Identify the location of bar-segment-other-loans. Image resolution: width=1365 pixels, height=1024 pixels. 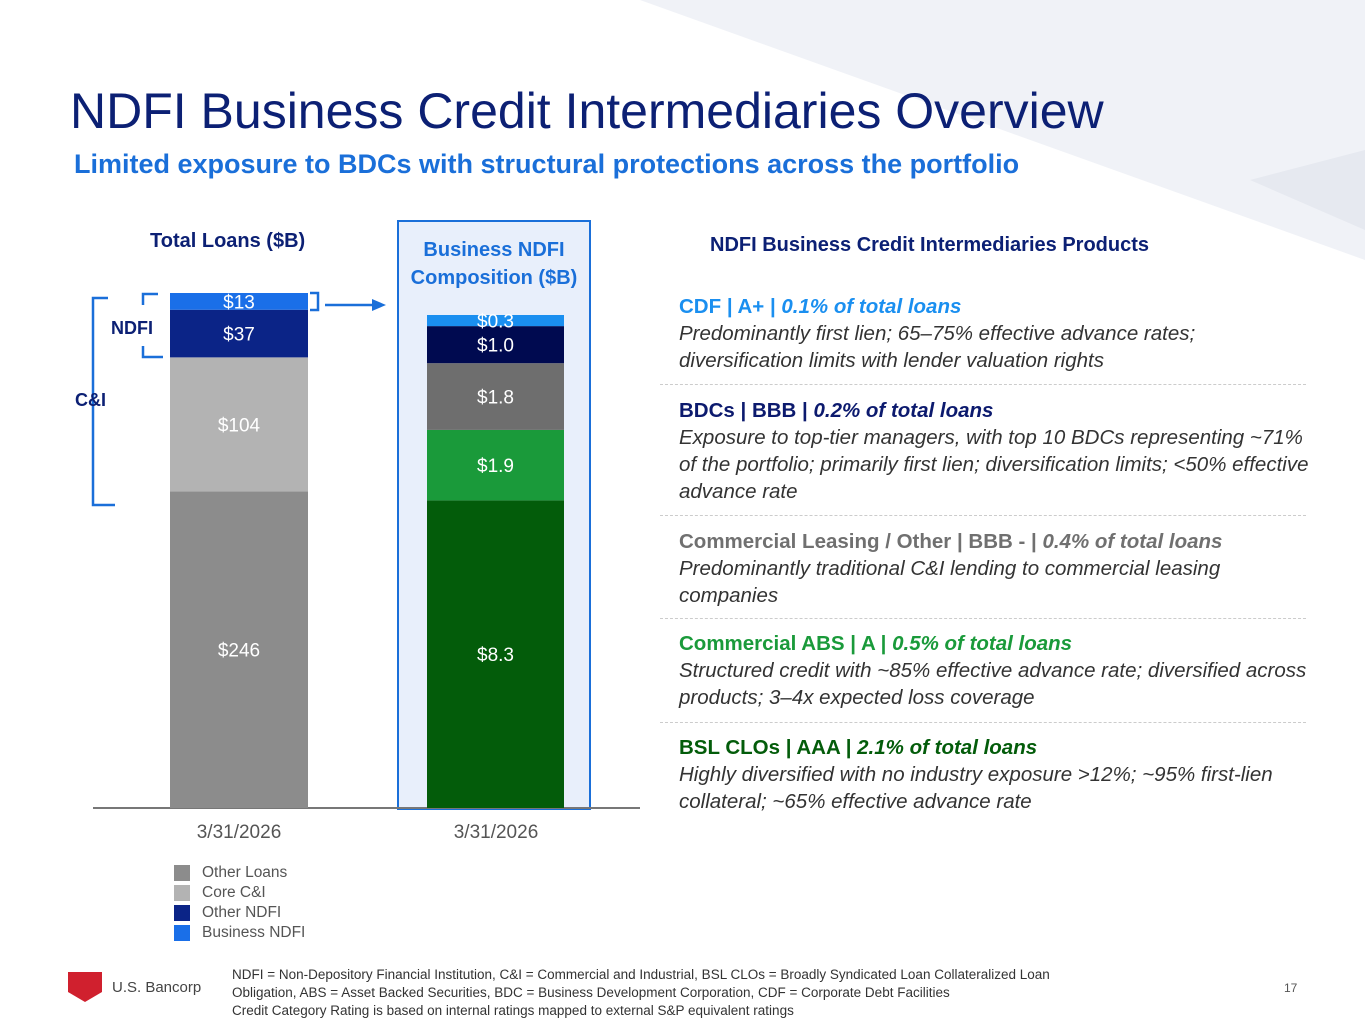
(239, 649).